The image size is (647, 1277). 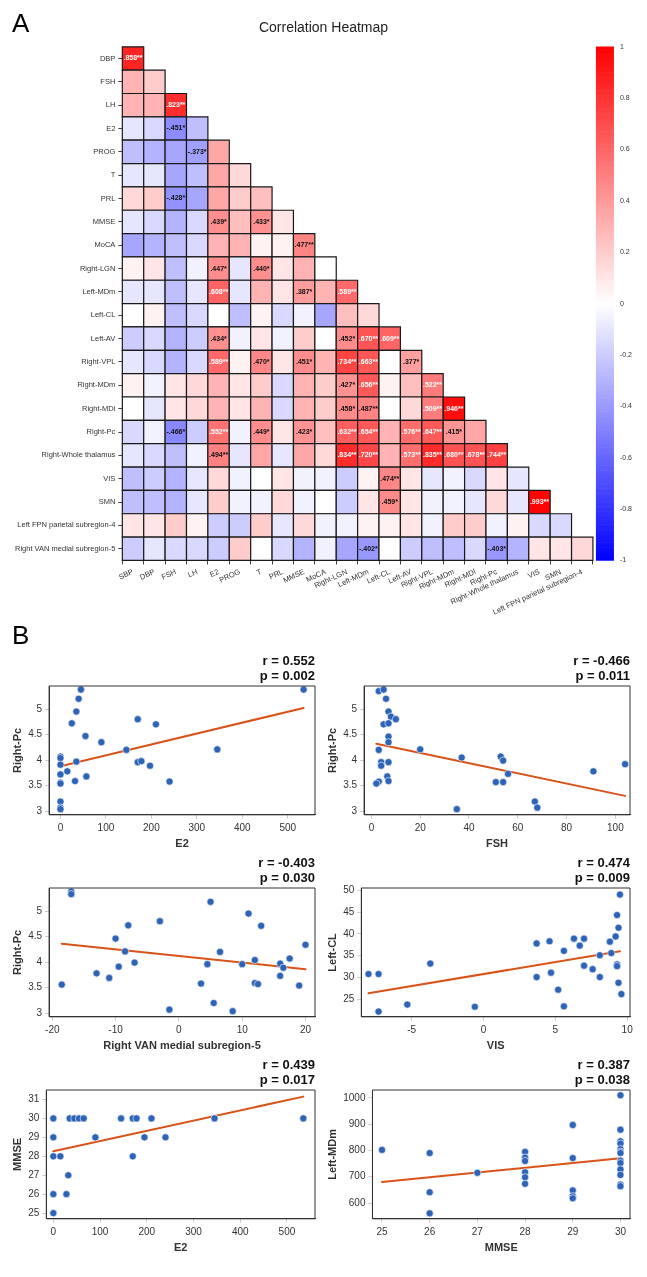 What do you see at coordinates (601, 661) in the screenshot?
I see `text: r = -0.466` at bounding box center [601, 661].